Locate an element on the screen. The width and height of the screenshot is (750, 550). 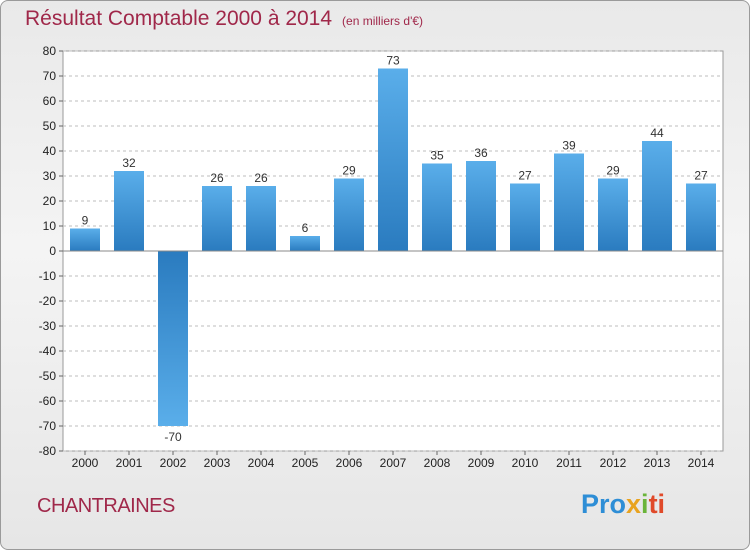
y-tick-label: -10 is located at coordinates (48, 276).